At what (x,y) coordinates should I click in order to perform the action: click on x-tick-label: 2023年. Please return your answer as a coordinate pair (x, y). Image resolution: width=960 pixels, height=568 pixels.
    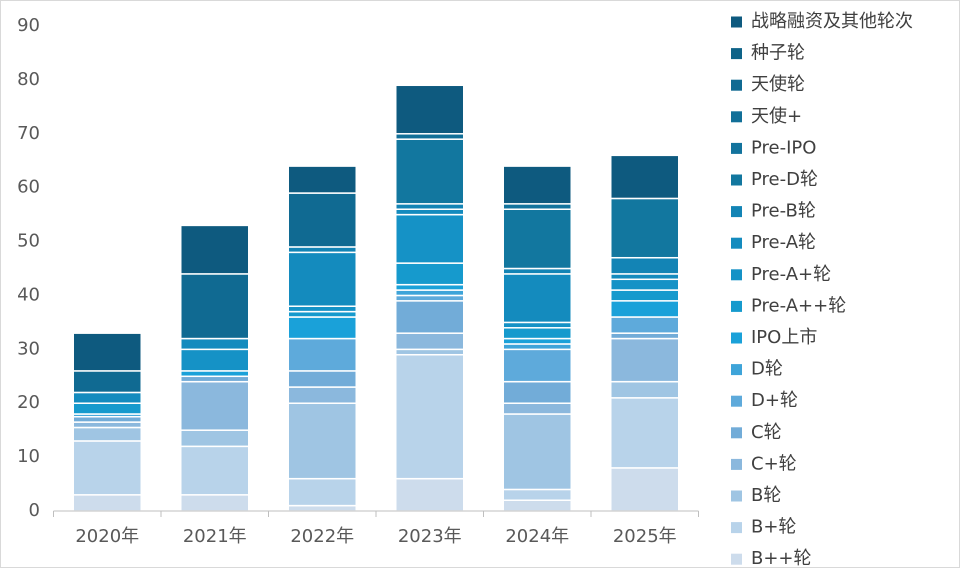
    Looking at the image, I should click on (430, 536).